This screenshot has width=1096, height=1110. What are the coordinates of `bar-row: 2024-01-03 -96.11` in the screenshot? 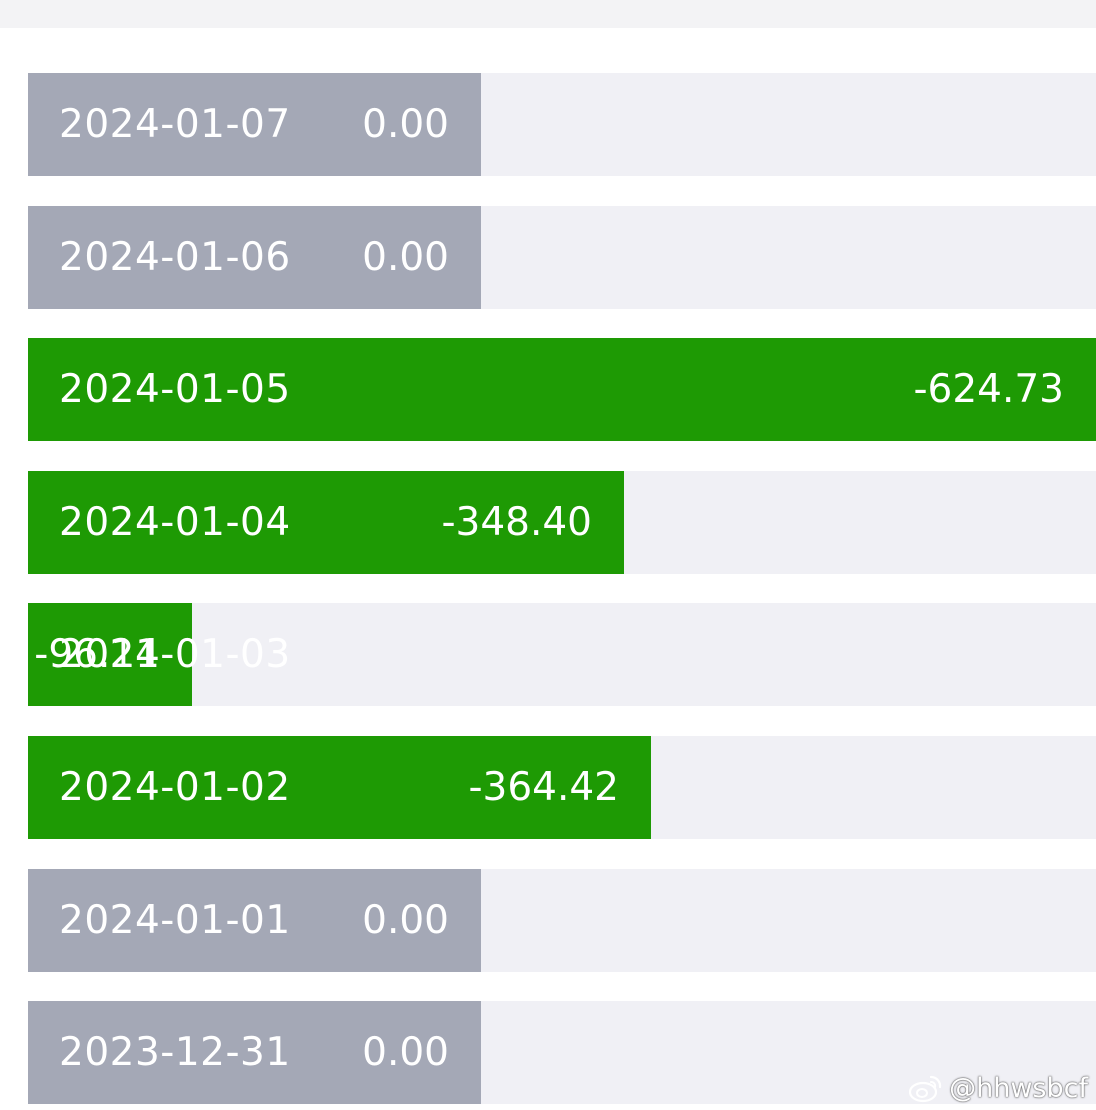 It's located at (562, 654).